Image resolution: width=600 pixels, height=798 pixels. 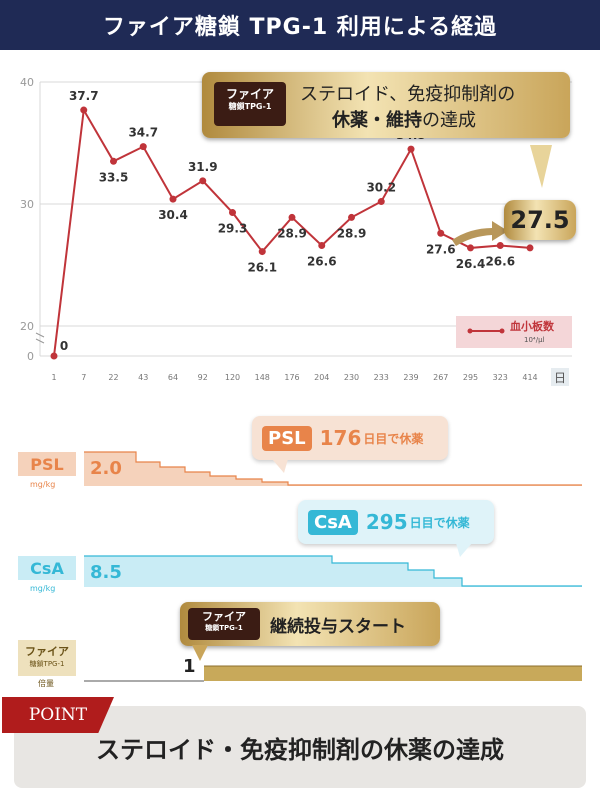 I want to click on psl-label: PSL, so click(x=47, y=464).